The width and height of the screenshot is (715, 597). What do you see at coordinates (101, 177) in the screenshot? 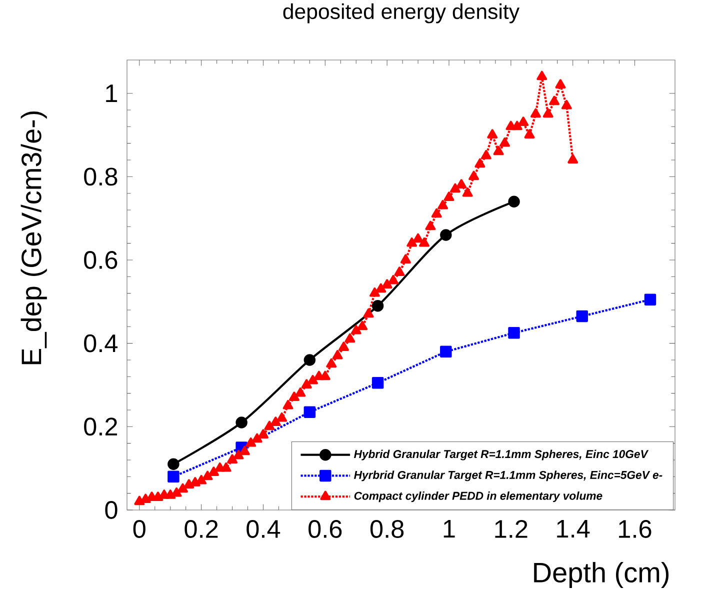
I see `y-tick-label: 0.8` at bounding box center [101, 177].